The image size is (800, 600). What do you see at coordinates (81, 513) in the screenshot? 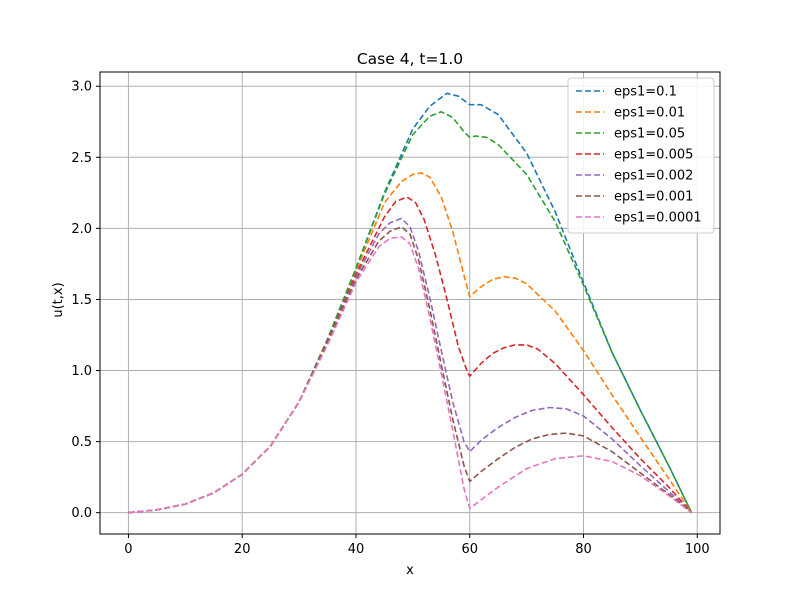
I see `y-tick-label: 0.0` at bounding box center [81, 513].